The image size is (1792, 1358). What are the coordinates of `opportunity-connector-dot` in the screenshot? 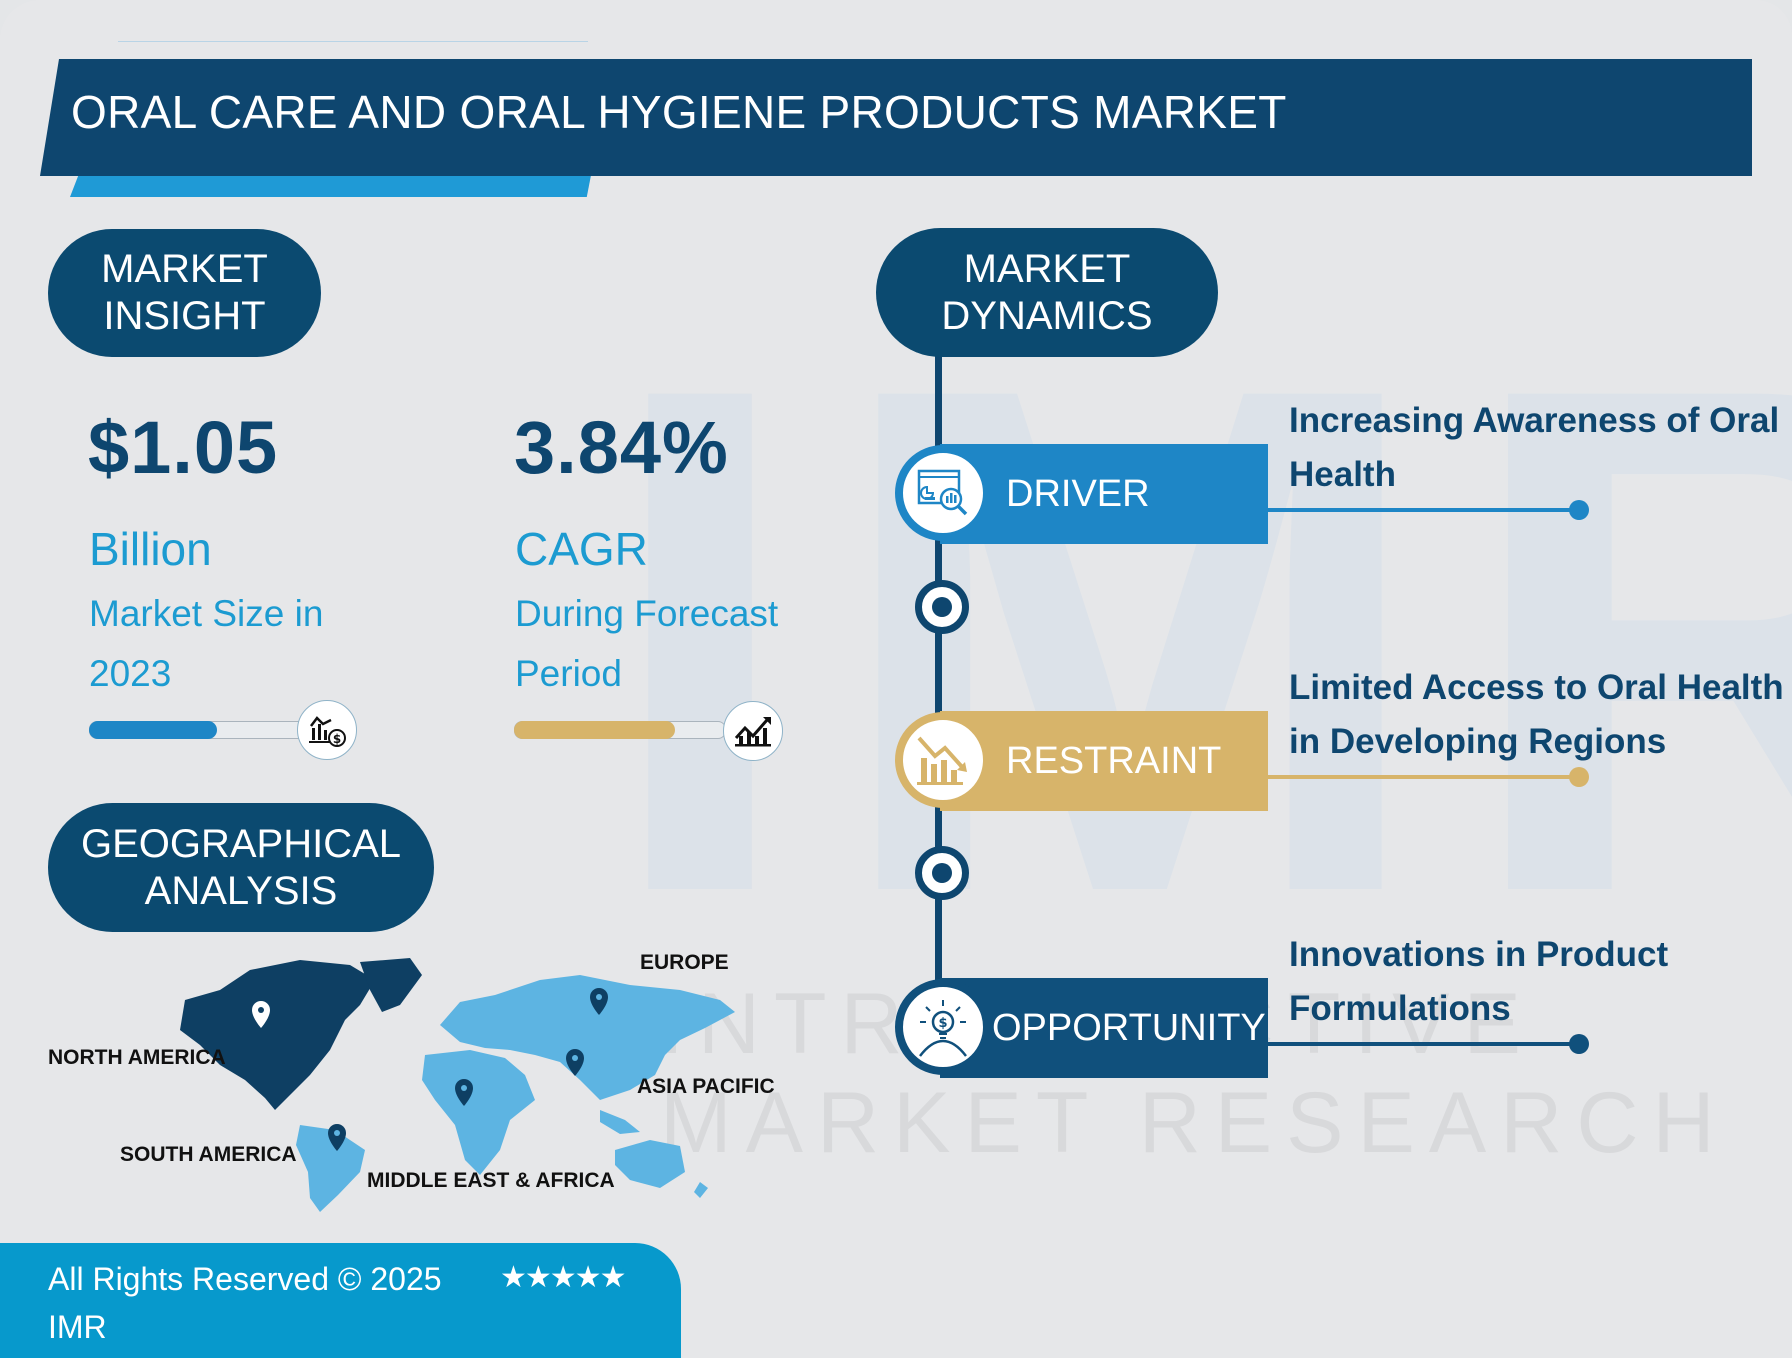 It's located at (1579, 1044).